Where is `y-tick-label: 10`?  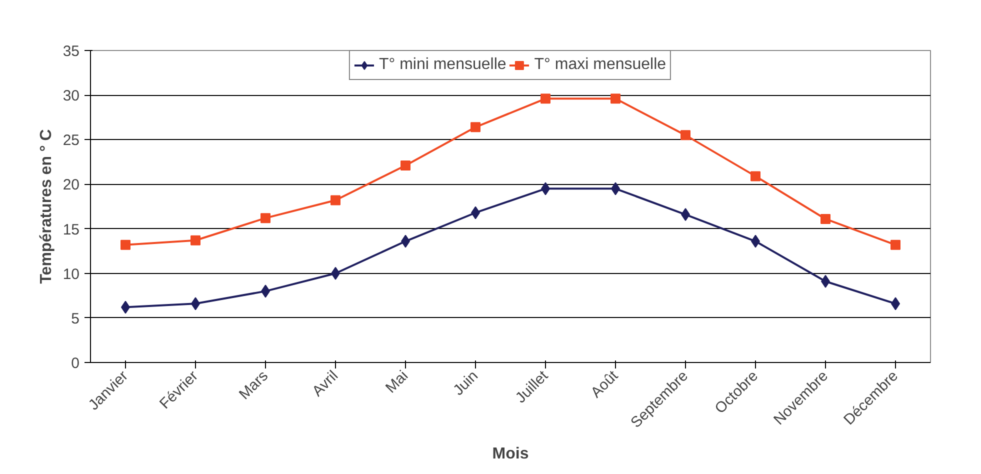
y-tick-label: 10 is located at coordinates (71, 274).